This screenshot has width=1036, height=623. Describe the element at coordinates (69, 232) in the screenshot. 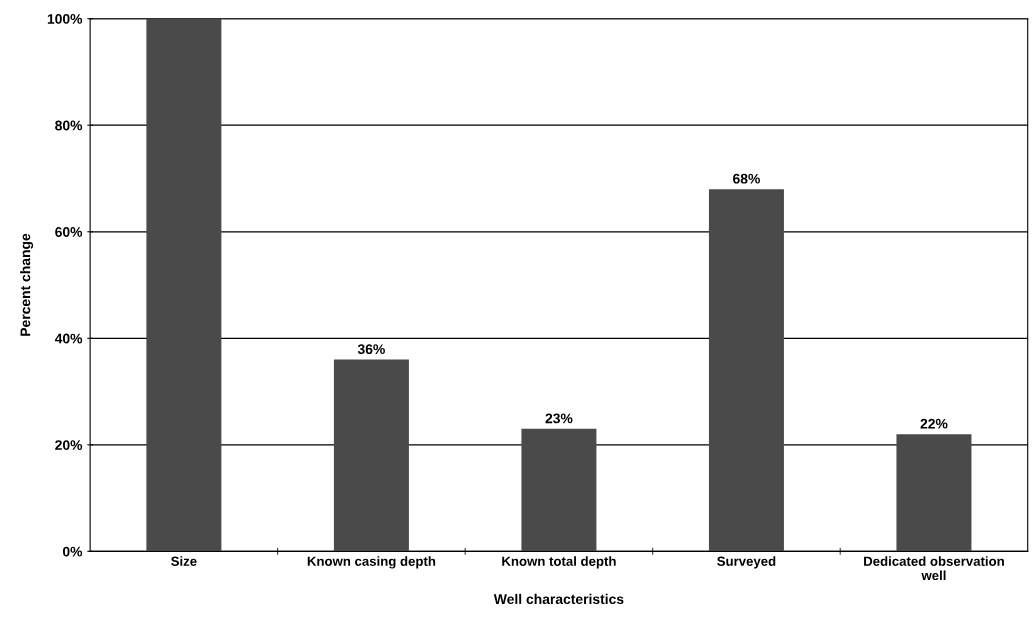

I see `y-tick-label: 60%` at that location.